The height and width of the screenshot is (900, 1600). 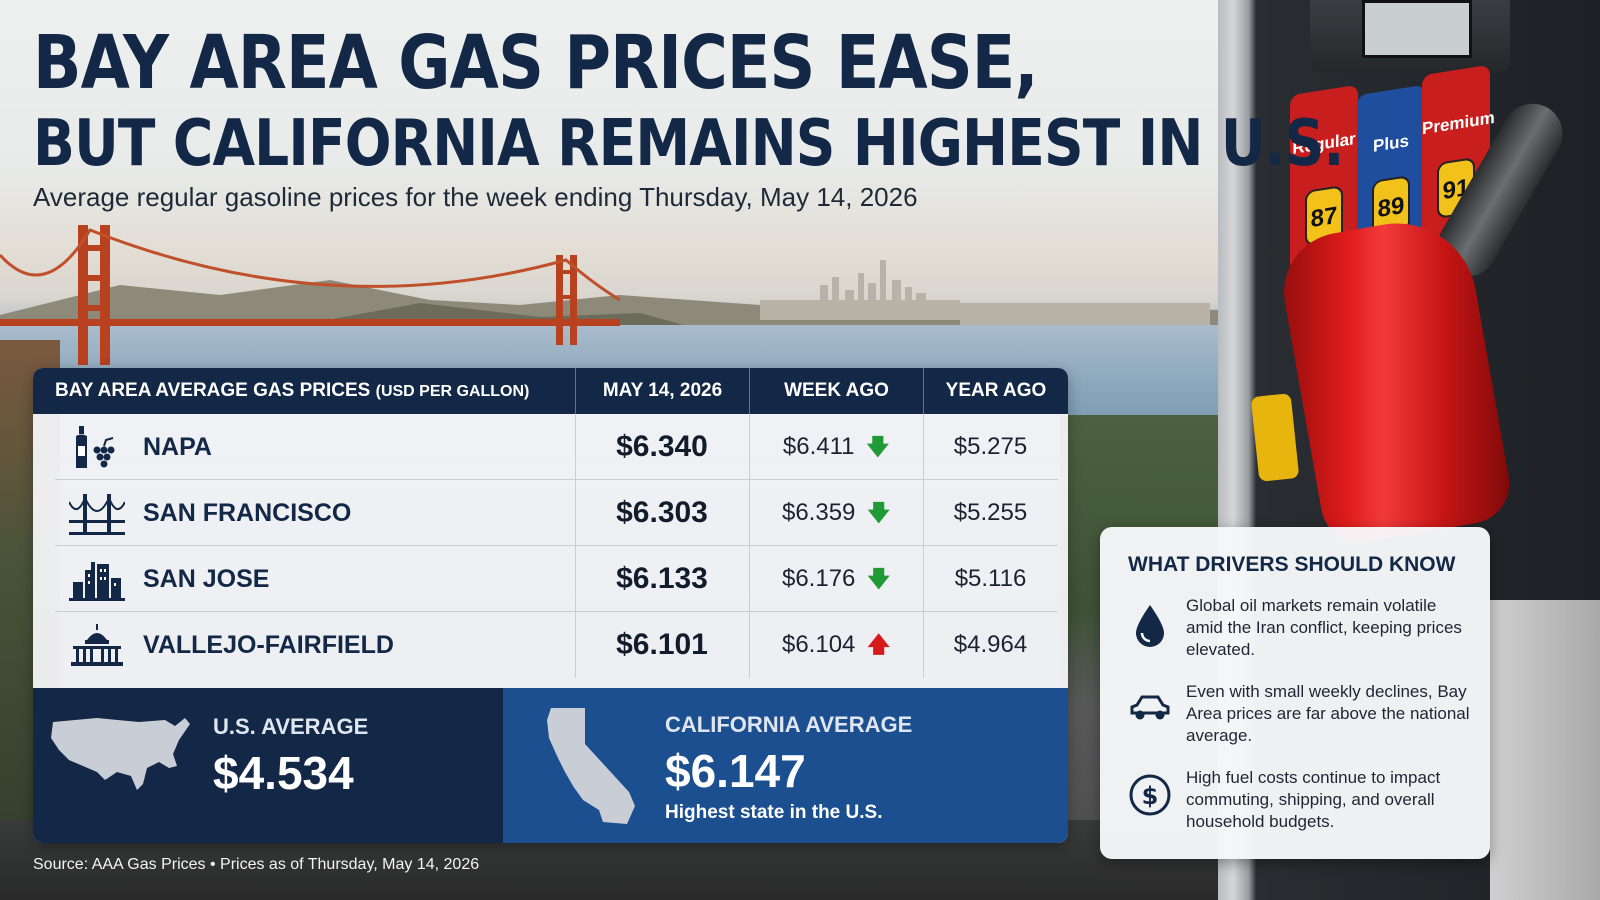 I want to click on header-week-ago: WEEK AGO, so click(x=836, y=391).